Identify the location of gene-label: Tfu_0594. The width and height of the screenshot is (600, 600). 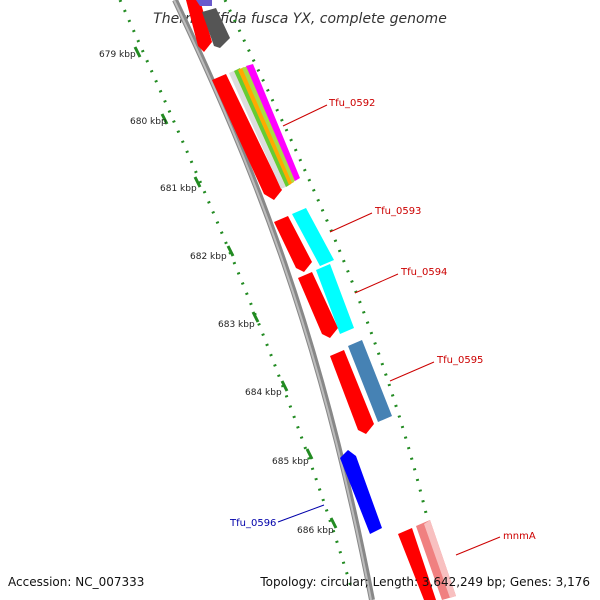
(423, 272).